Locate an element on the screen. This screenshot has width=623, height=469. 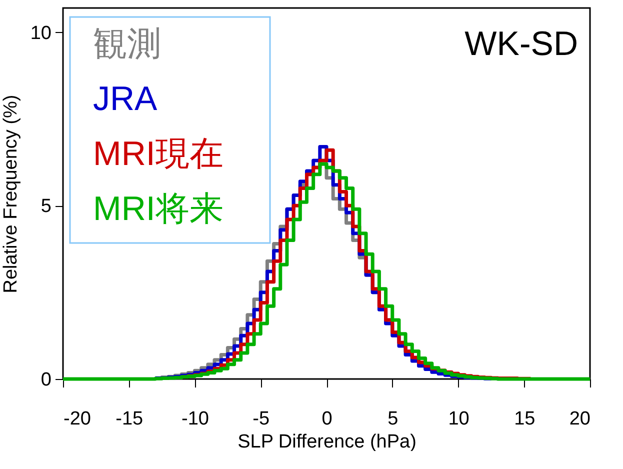
x-tick-label: -20 is located at coordinates (77, 419).